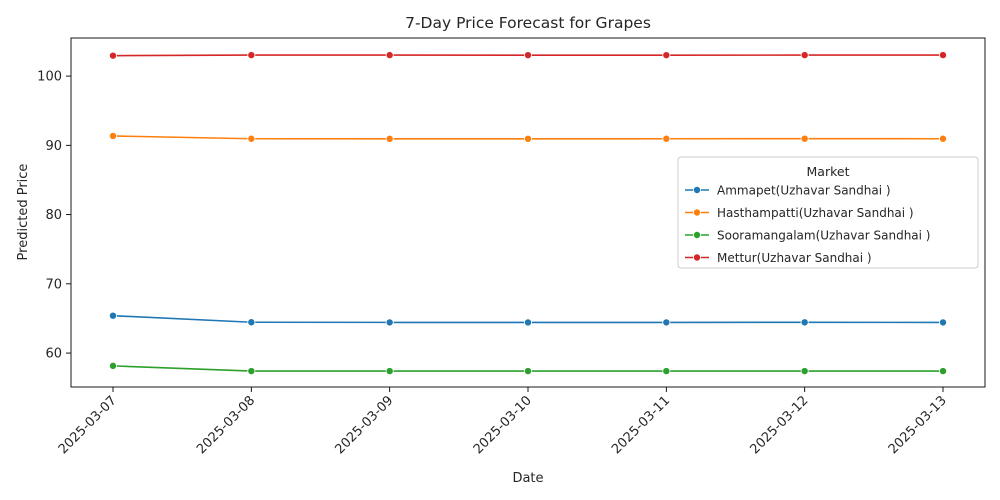 Image resolution: width=1000 pixels, height=500 pixels. I want to click on legend-item: Hasthampatti(Uzhavar Sandhai ), so click(799, 213).